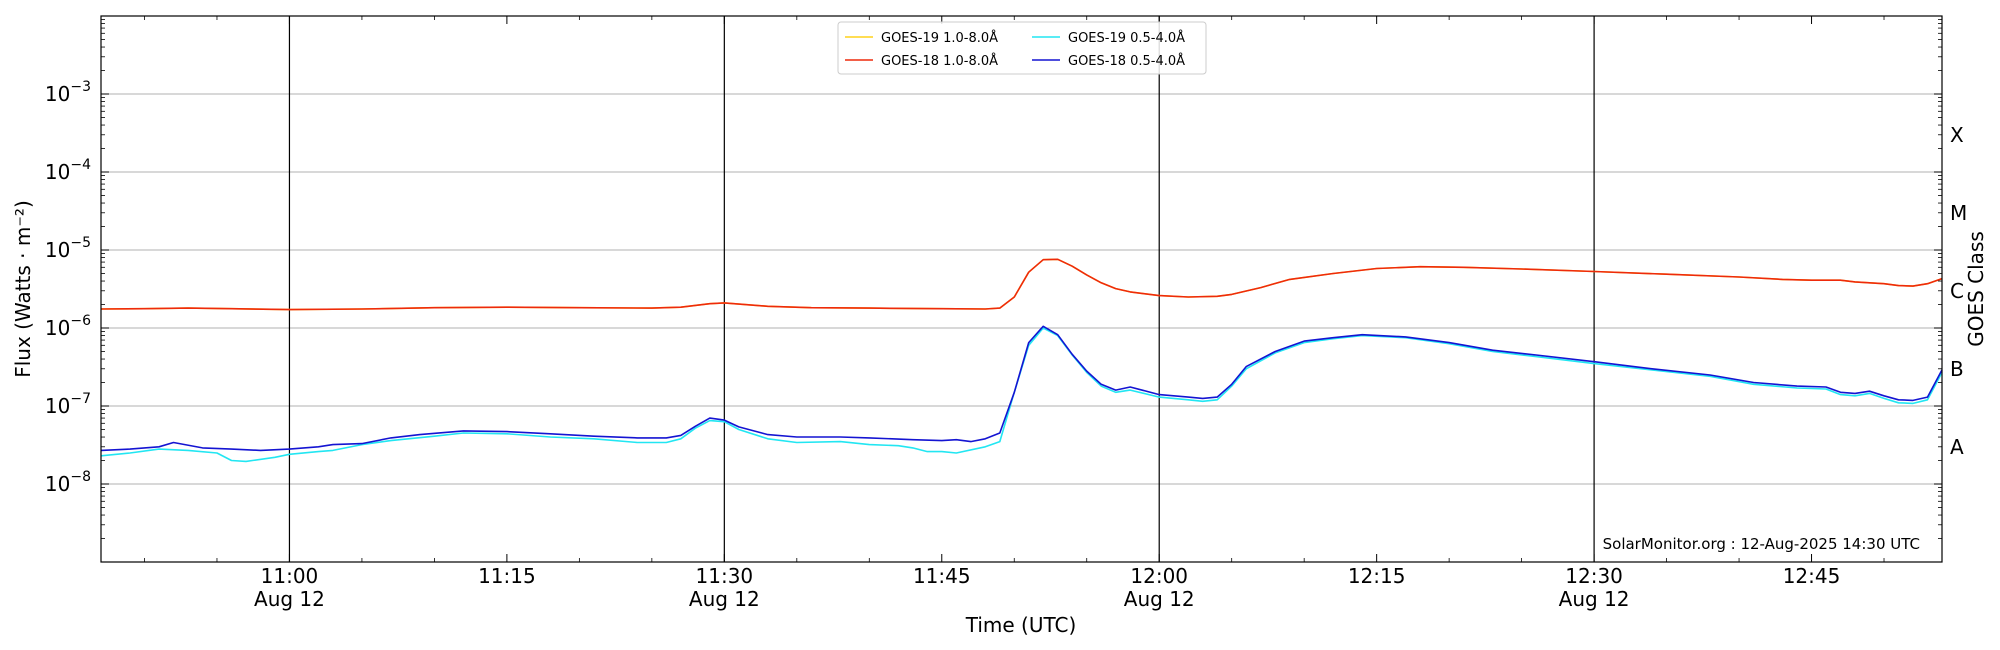 The width and height of the screenshot is (2000, 650). I want to click on x-tick-label: 11:45, so click(942, 576).